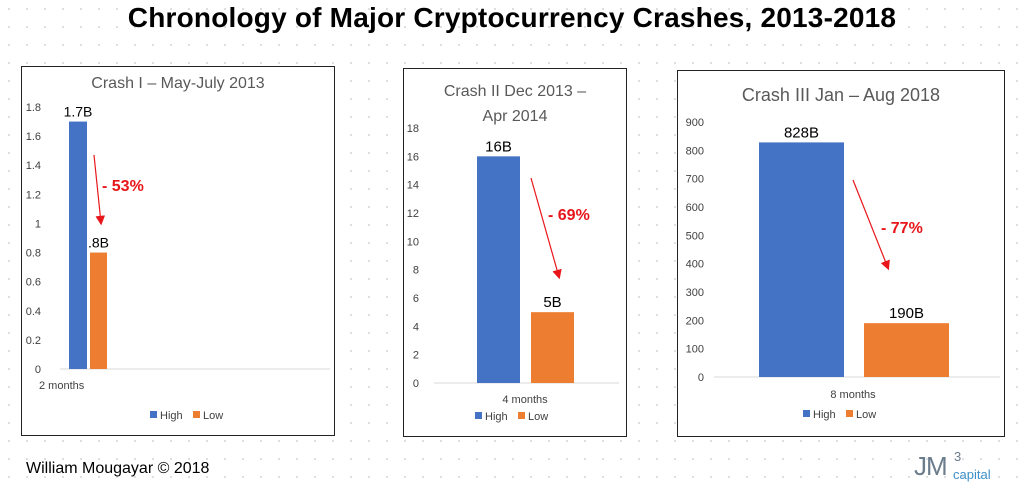 The height and width of the screenshot is (493, 1024). Describe the element at coordinates (569, 215) in the screenshot. I see `decline-percent: - 69%` at that location.